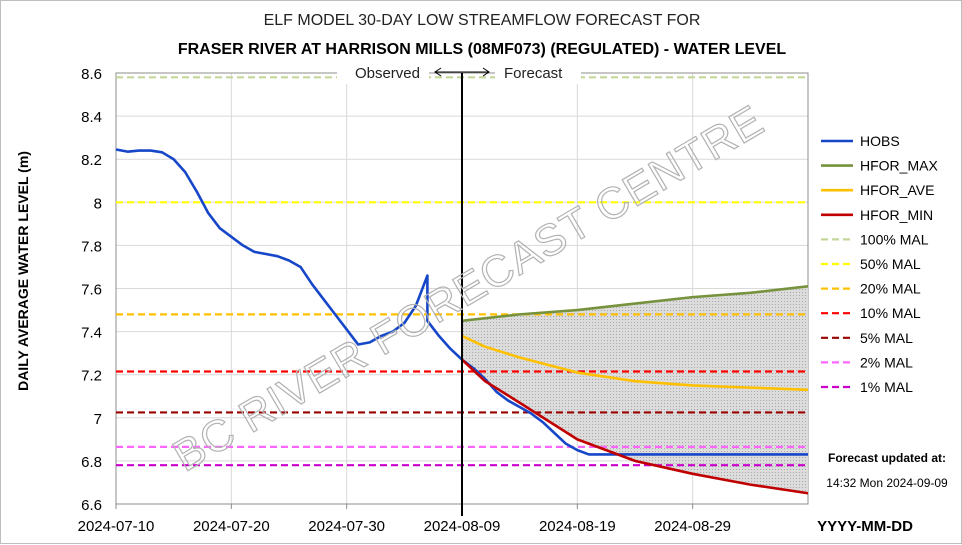  I want to click on series-line-hfor-max, so click(635, 304).